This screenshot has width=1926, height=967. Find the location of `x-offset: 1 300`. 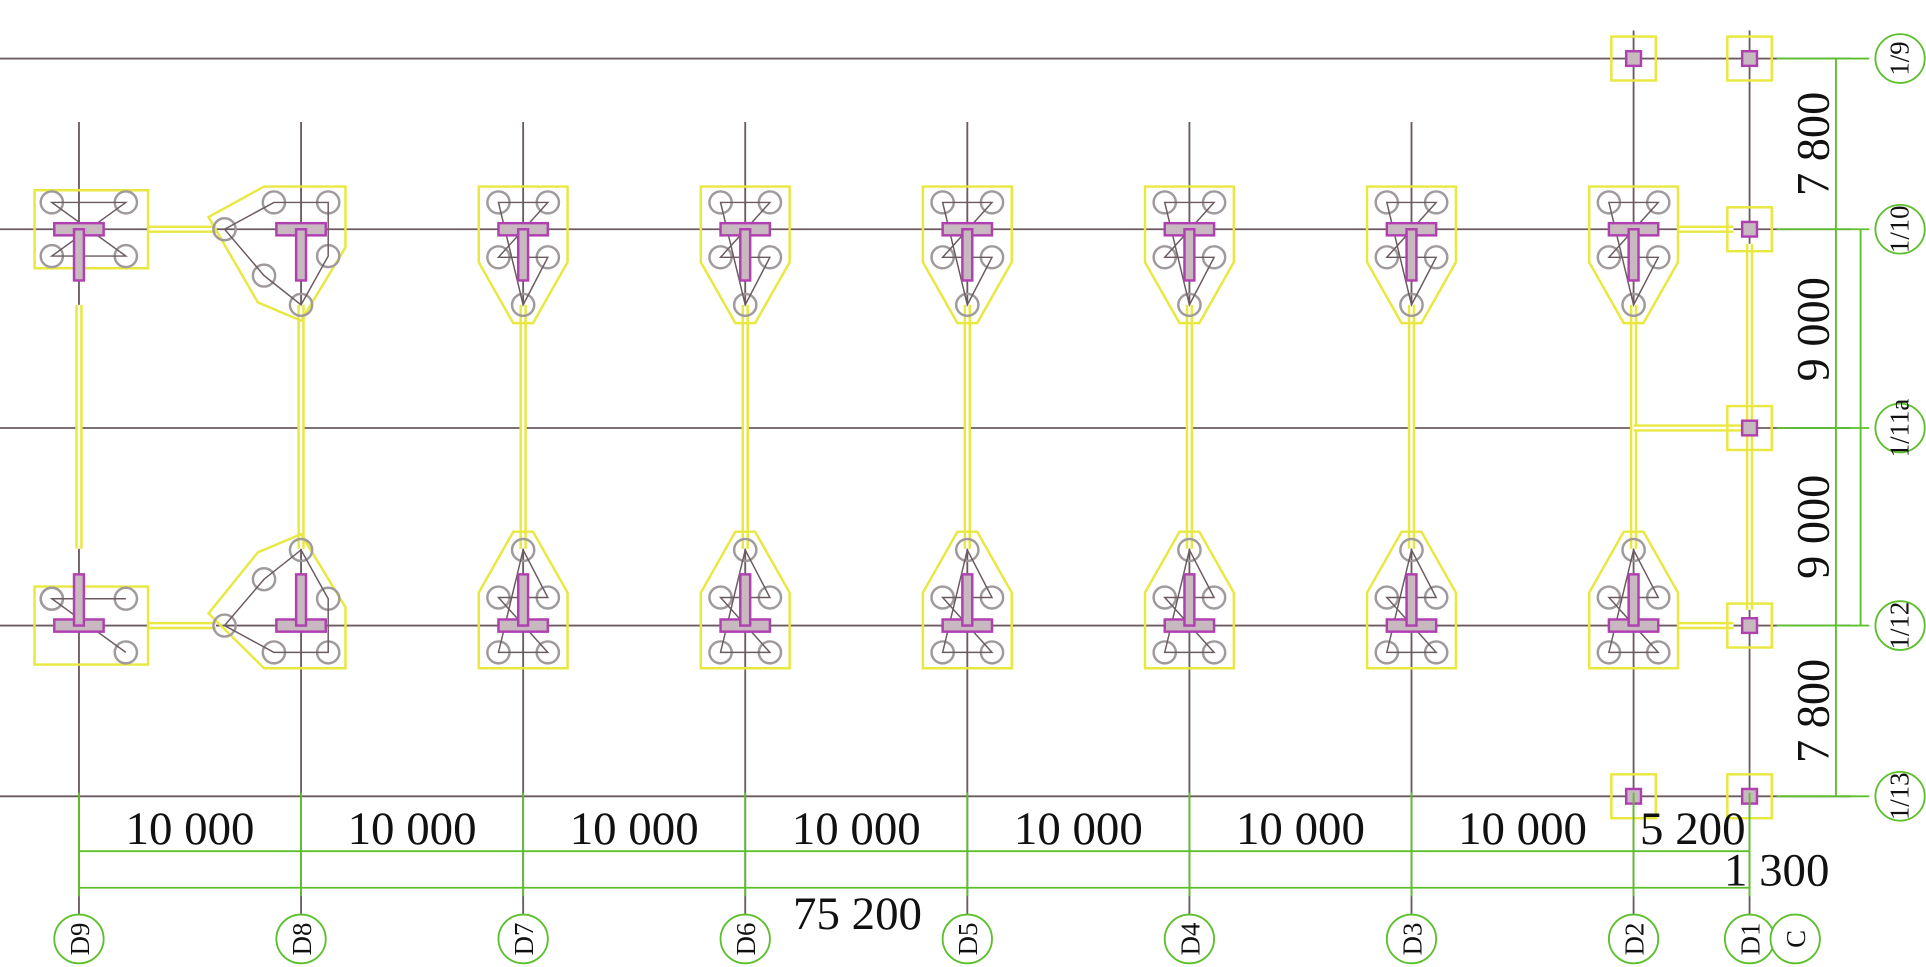

x-offset: 1 300 is located at coordinates (1776, 871).